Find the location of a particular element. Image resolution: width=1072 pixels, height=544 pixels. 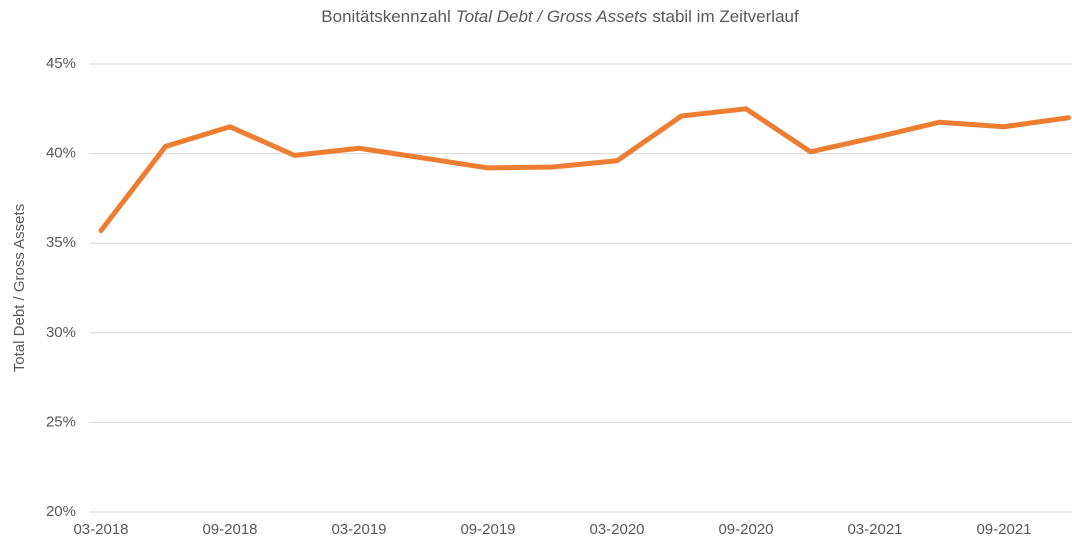

title-part: stabil im Zeitverlauf is located at coordinates (725, 16).